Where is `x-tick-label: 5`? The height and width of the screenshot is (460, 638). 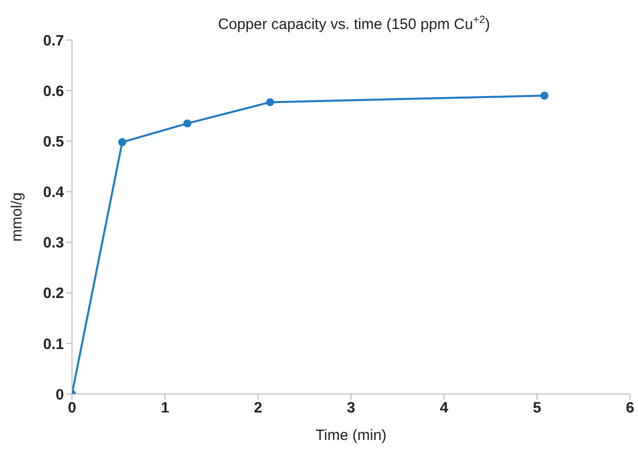
x-tick-label: 5 is located at coordinates (537, 408).